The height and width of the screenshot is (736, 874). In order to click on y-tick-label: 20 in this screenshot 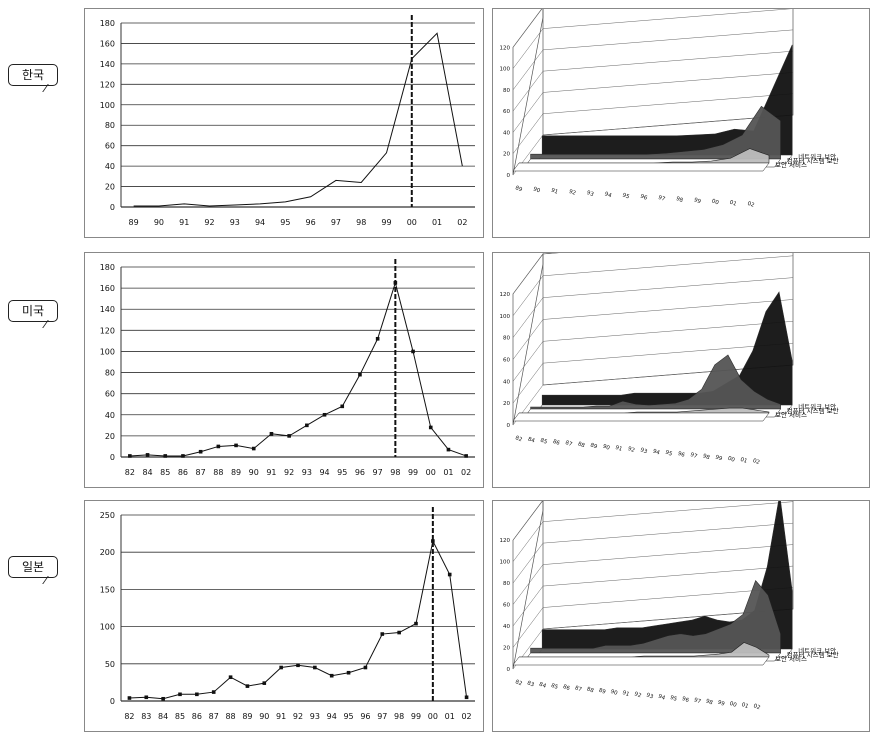, I will do `click(506, 155)`.